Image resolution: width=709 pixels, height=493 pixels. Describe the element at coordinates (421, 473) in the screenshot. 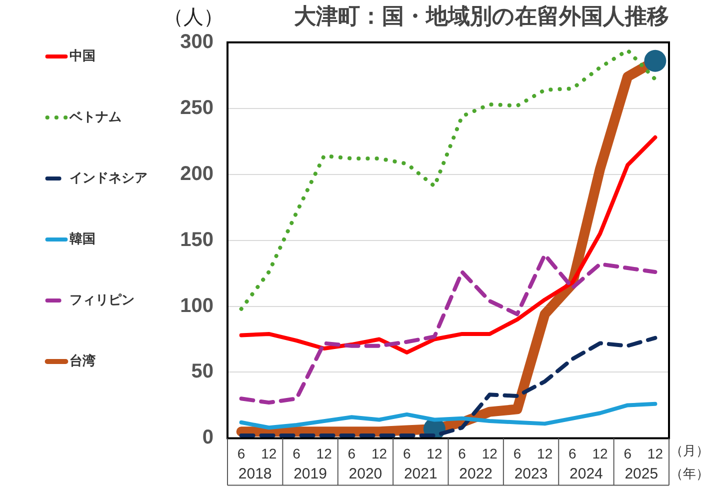

I see `text: 2021` at that location.